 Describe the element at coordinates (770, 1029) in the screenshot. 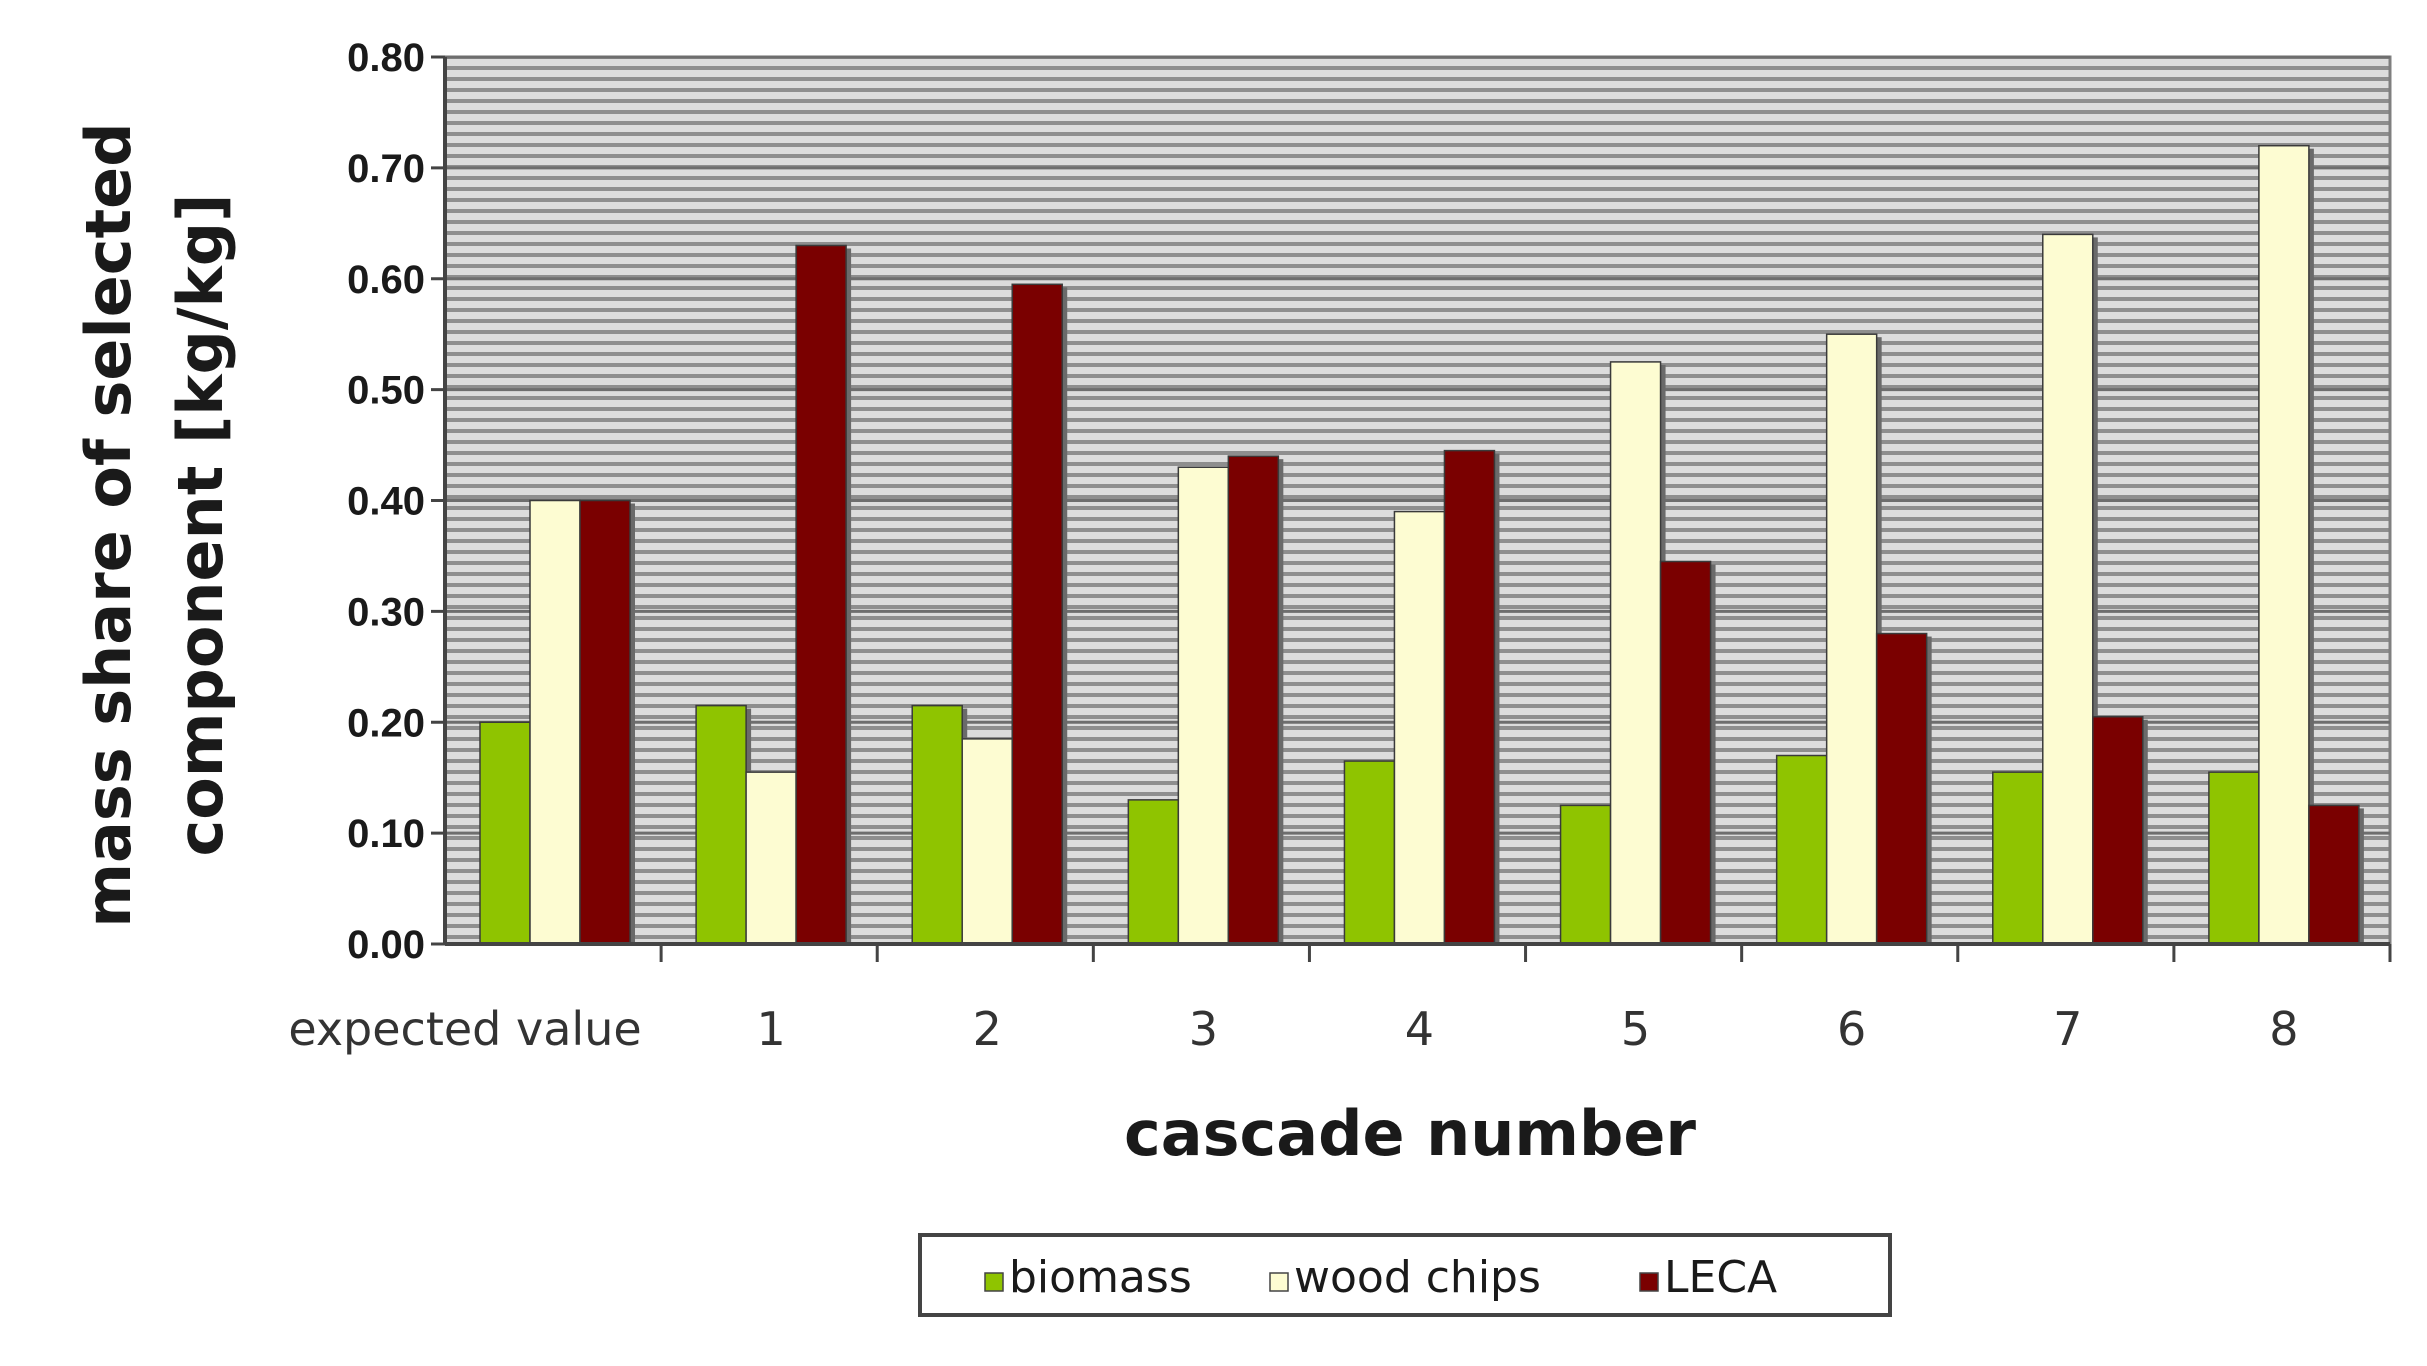

I see `x-tick-label: 1` at that location.